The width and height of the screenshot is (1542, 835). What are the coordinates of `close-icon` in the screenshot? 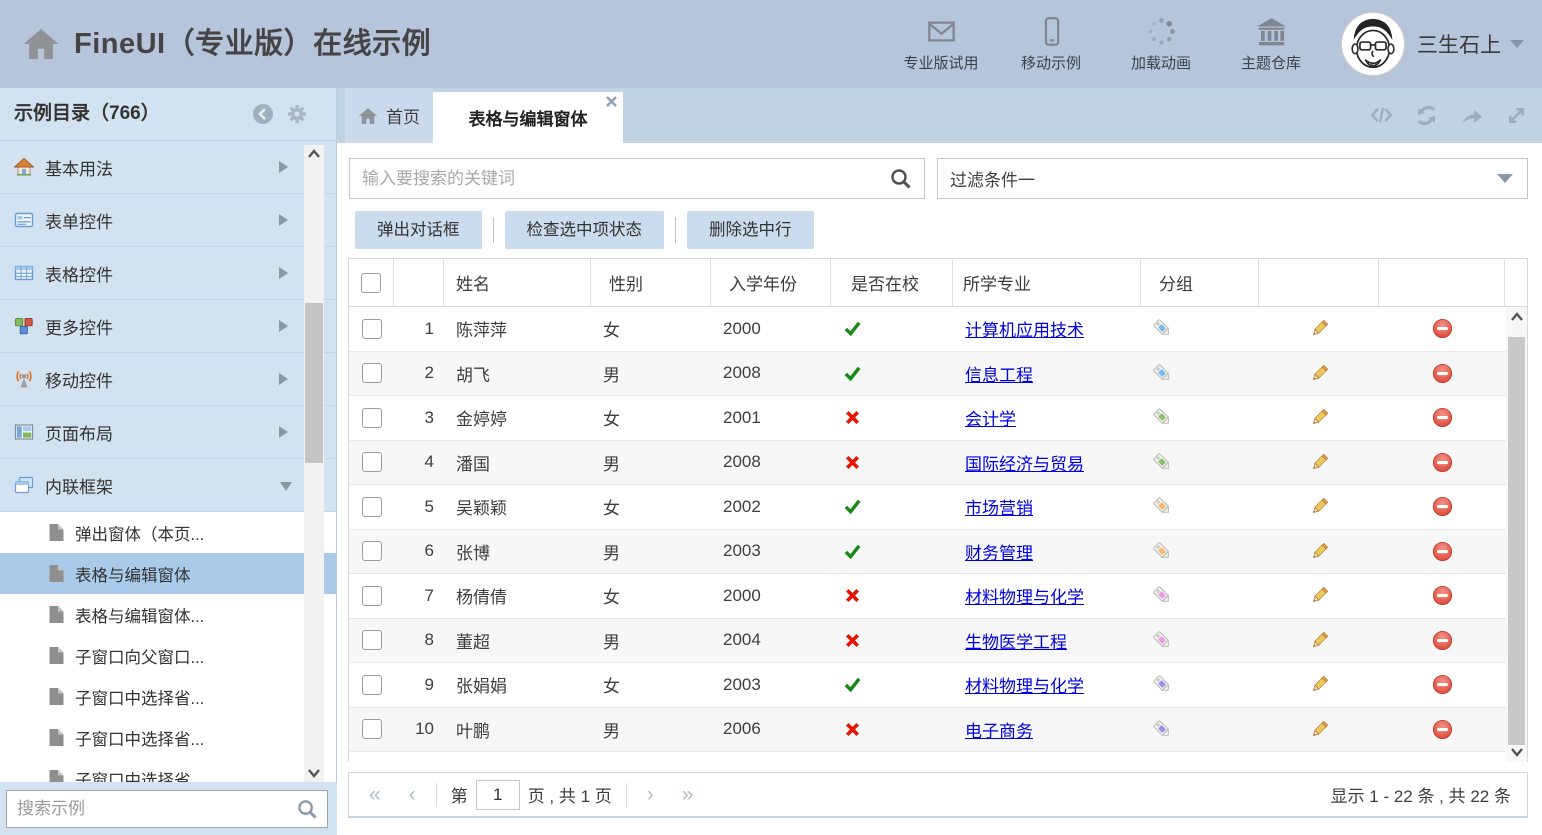 It's located at (611, 101).